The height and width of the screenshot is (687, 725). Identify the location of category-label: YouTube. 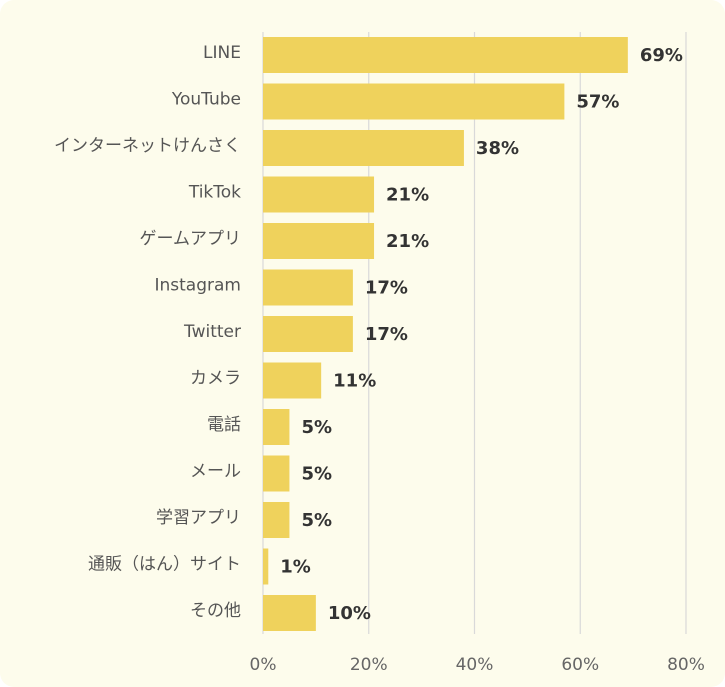
(206, 100).